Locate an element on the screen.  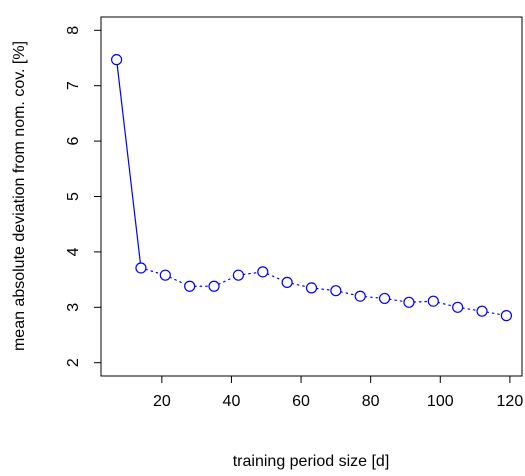
y-tick-label: 7 is located at coordinates (73, 85).